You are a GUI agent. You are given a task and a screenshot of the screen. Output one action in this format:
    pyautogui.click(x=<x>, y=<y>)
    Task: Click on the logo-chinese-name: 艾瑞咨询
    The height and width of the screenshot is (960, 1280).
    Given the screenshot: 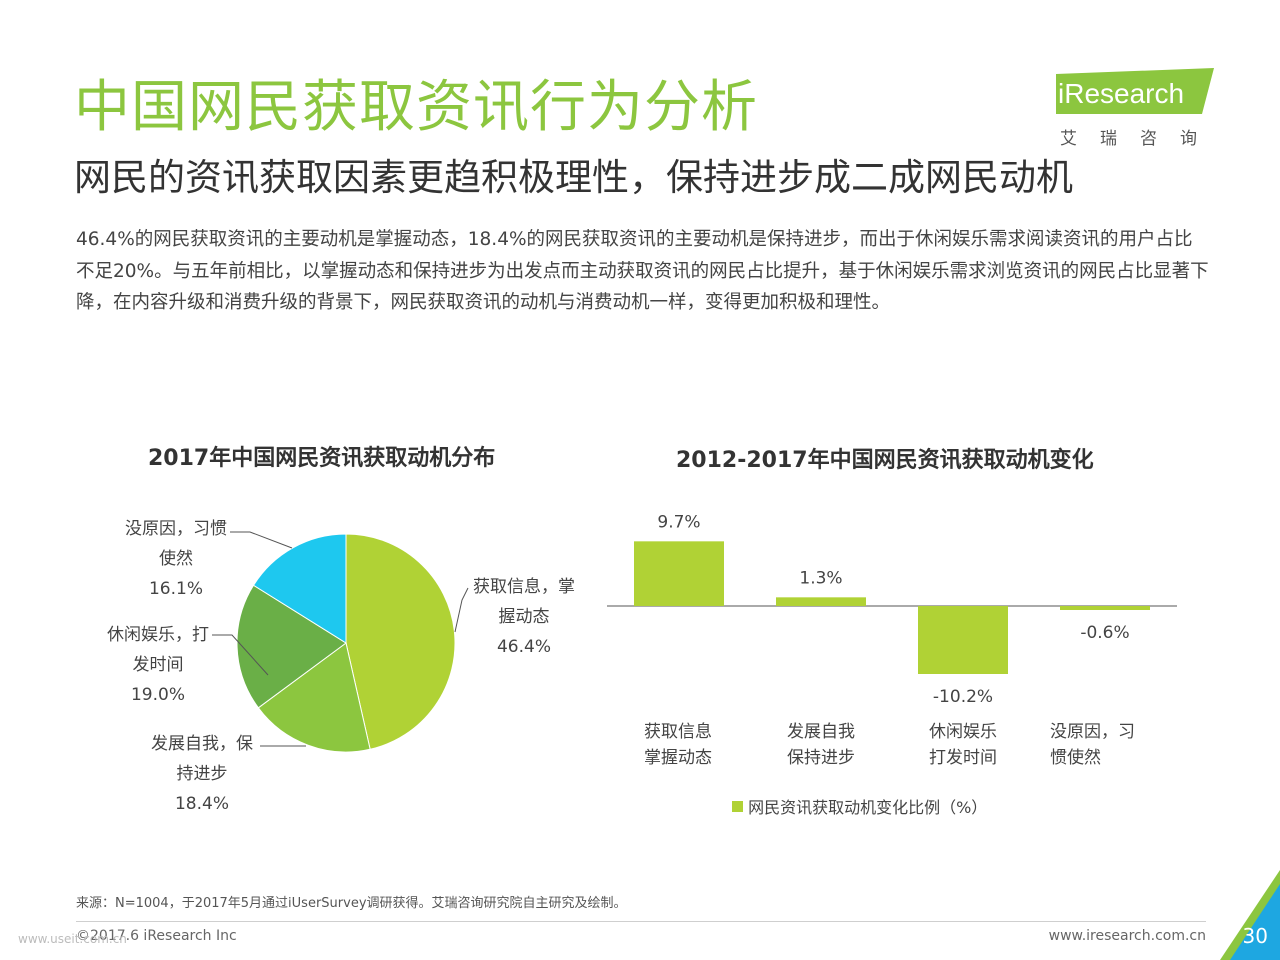 What is the action you would take?
    pyautogui.click(x=1140, y=139)
    